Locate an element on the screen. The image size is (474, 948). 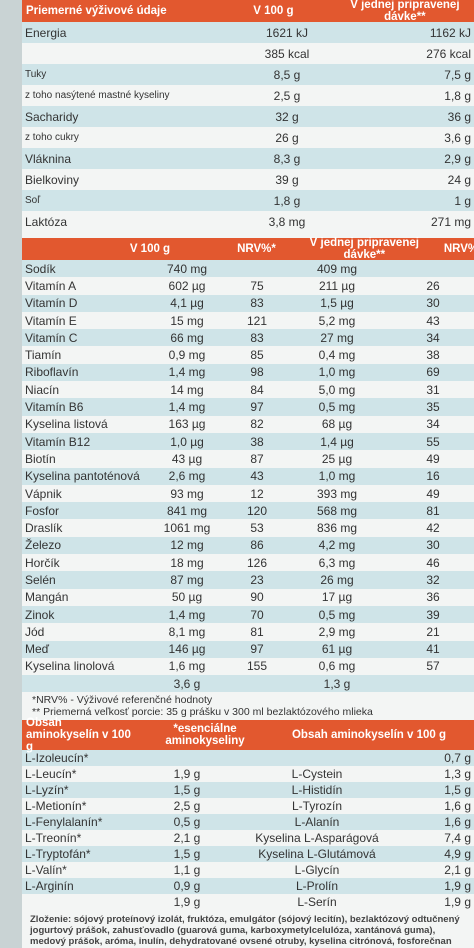
cell: 5,2 mg is located at coordinates (337, 320).